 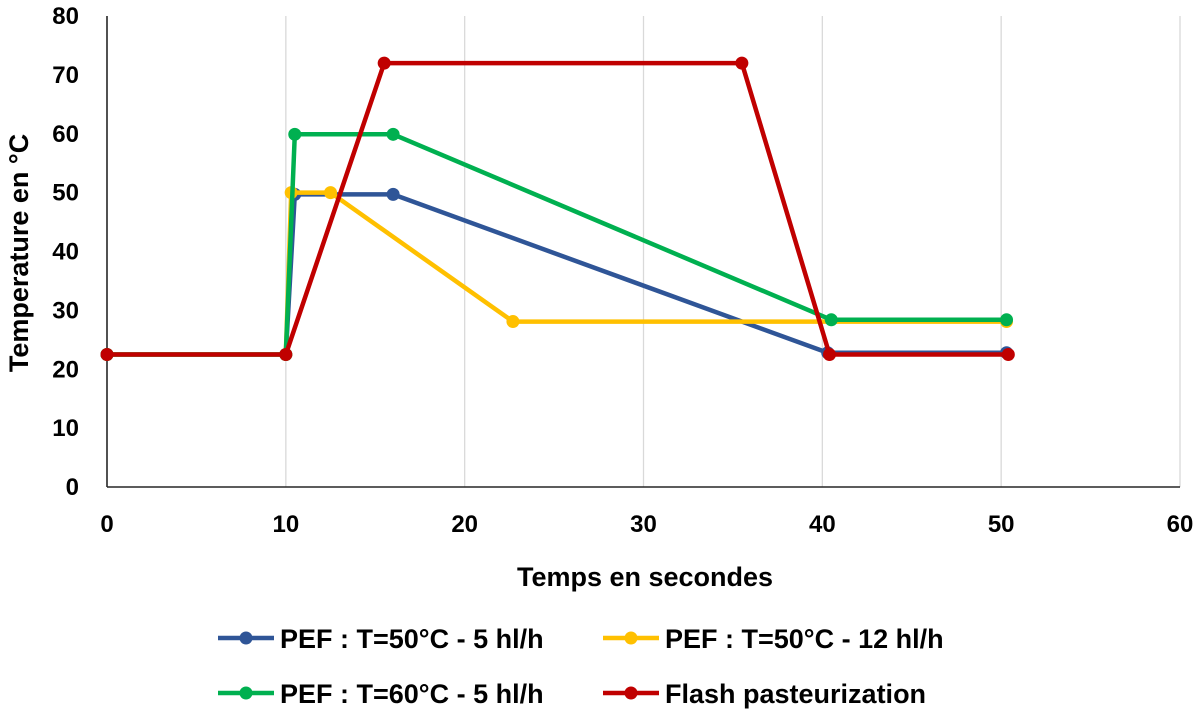 What do you see at coordinates (804, 639) in the screenshot?
I see `legend-label: PEF : T=50°C - 12 hl/h` at bounding box center [804, 639].